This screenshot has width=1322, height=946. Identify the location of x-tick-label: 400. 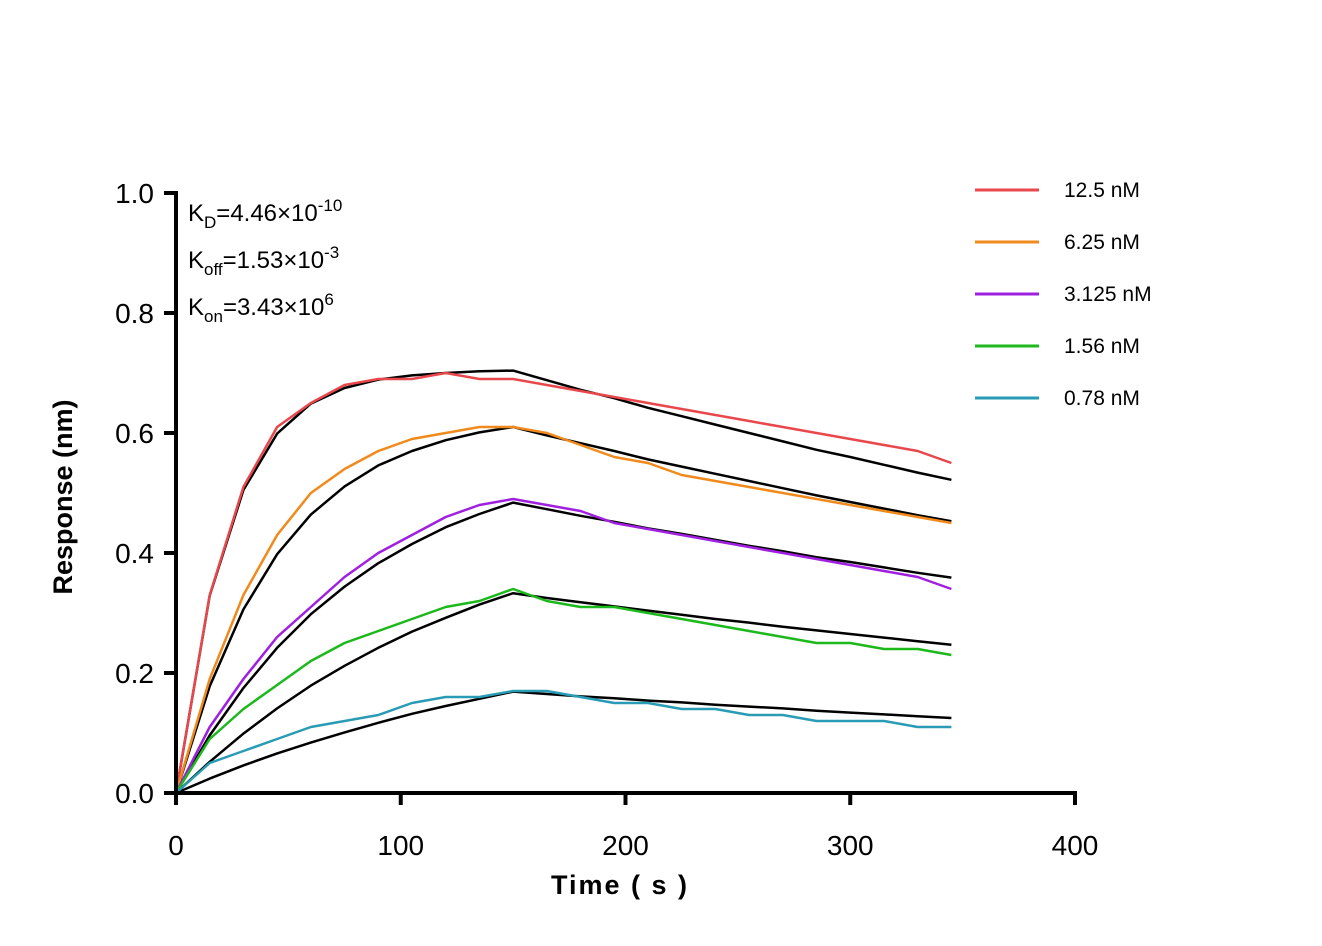
(1075, 845).